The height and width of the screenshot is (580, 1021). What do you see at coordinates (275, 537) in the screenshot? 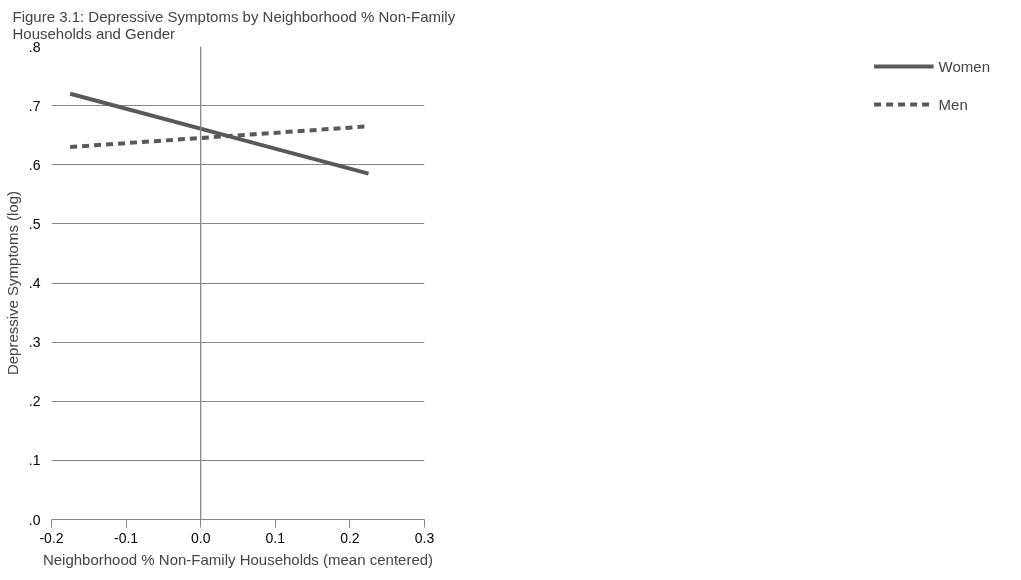
I see `x-tick-label: 0.1` at bounding box center [275, 537].